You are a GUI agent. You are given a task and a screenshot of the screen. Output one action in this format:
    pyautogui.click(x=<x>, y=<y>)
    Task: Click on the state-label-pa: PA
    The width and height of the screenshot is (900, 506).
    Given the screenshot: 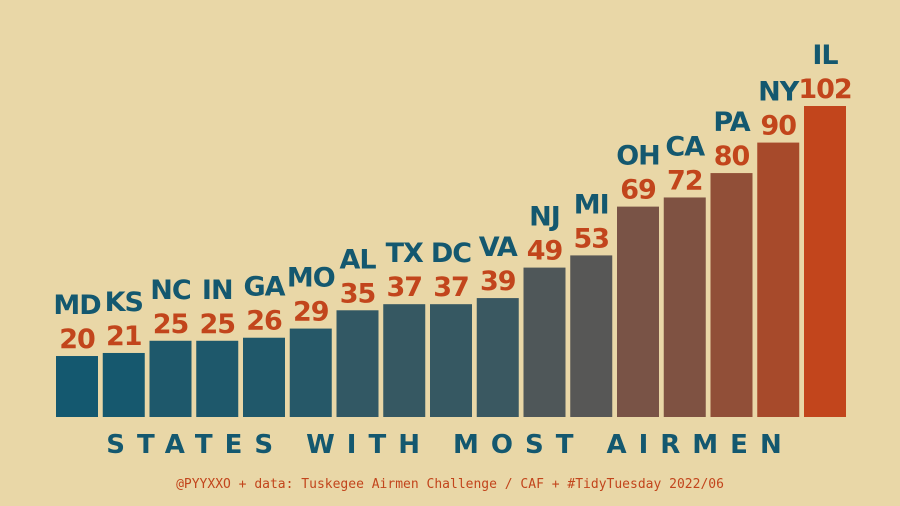 What is the action you would take?
    pyautogui.click(x=731, y=122)
    